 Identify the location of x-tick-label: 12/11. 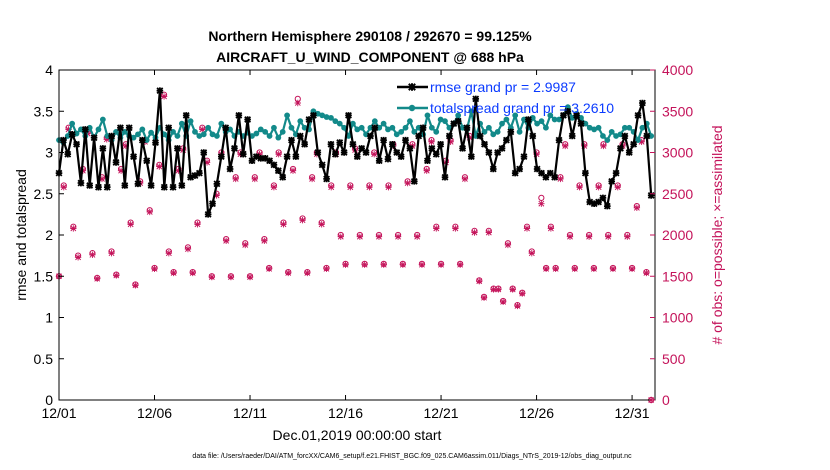
(250, 413).